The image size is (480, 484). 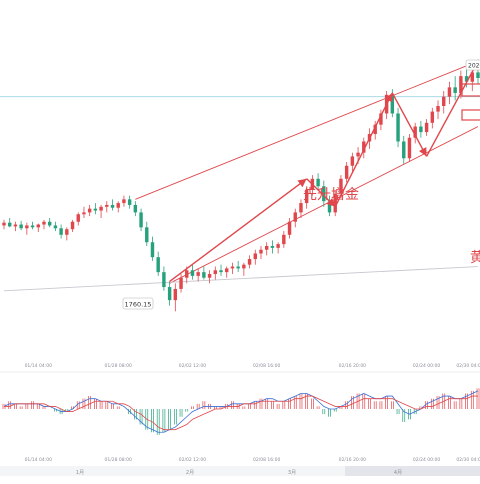 I want to click on annotation-edge-text: 黄, so click(x=475, y=257).